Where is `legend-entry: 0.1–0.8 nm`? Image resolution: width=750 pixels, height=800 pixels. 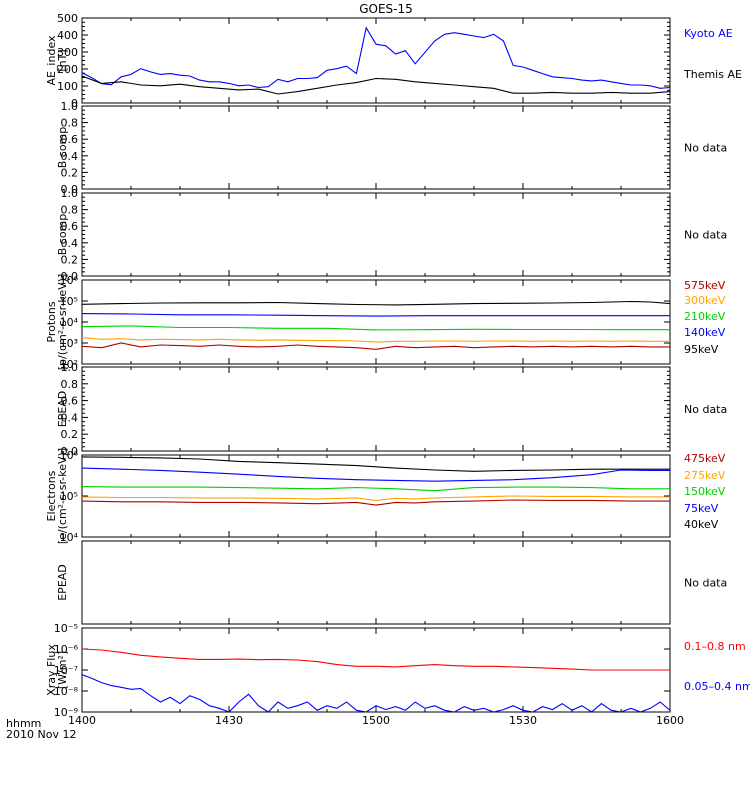 legend-entry: 0.1–0.8 nm is located at coordinates (715, 646).